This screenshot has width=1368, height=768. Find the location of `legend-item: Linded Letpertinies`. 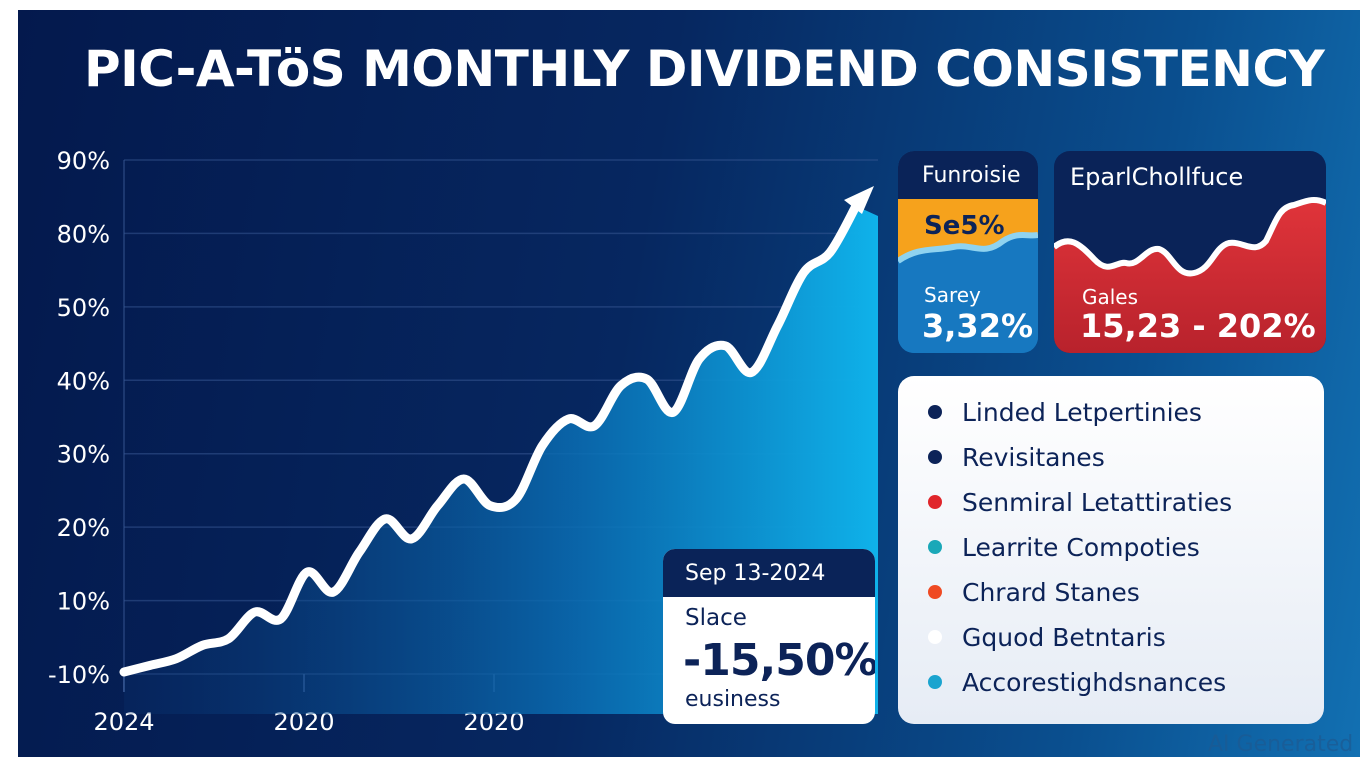

legend-item: Linded Letpertinies is located at coordinates (1065, 412).